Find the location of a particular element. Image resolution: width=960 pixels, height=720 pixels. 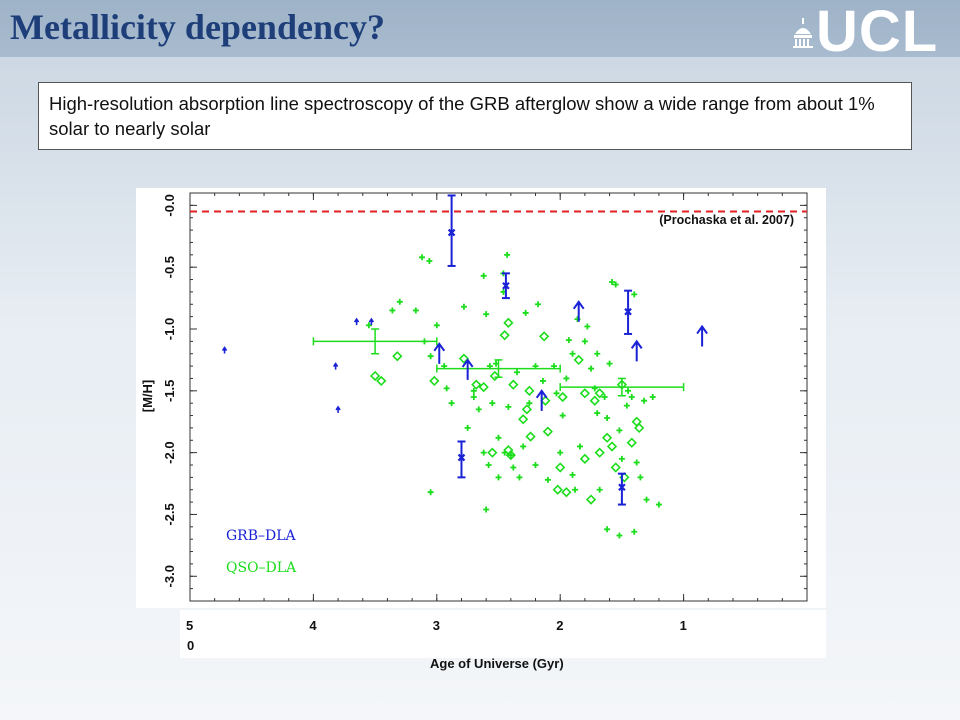

x-tick-label: 1 is located at coordinates (683, 625).